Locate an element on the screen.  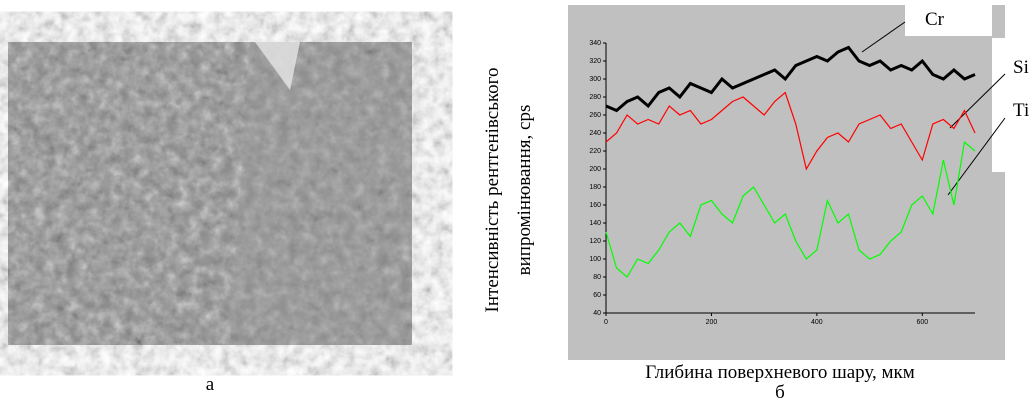
y-tick-label: 160 is located at coordinates (595, 205).